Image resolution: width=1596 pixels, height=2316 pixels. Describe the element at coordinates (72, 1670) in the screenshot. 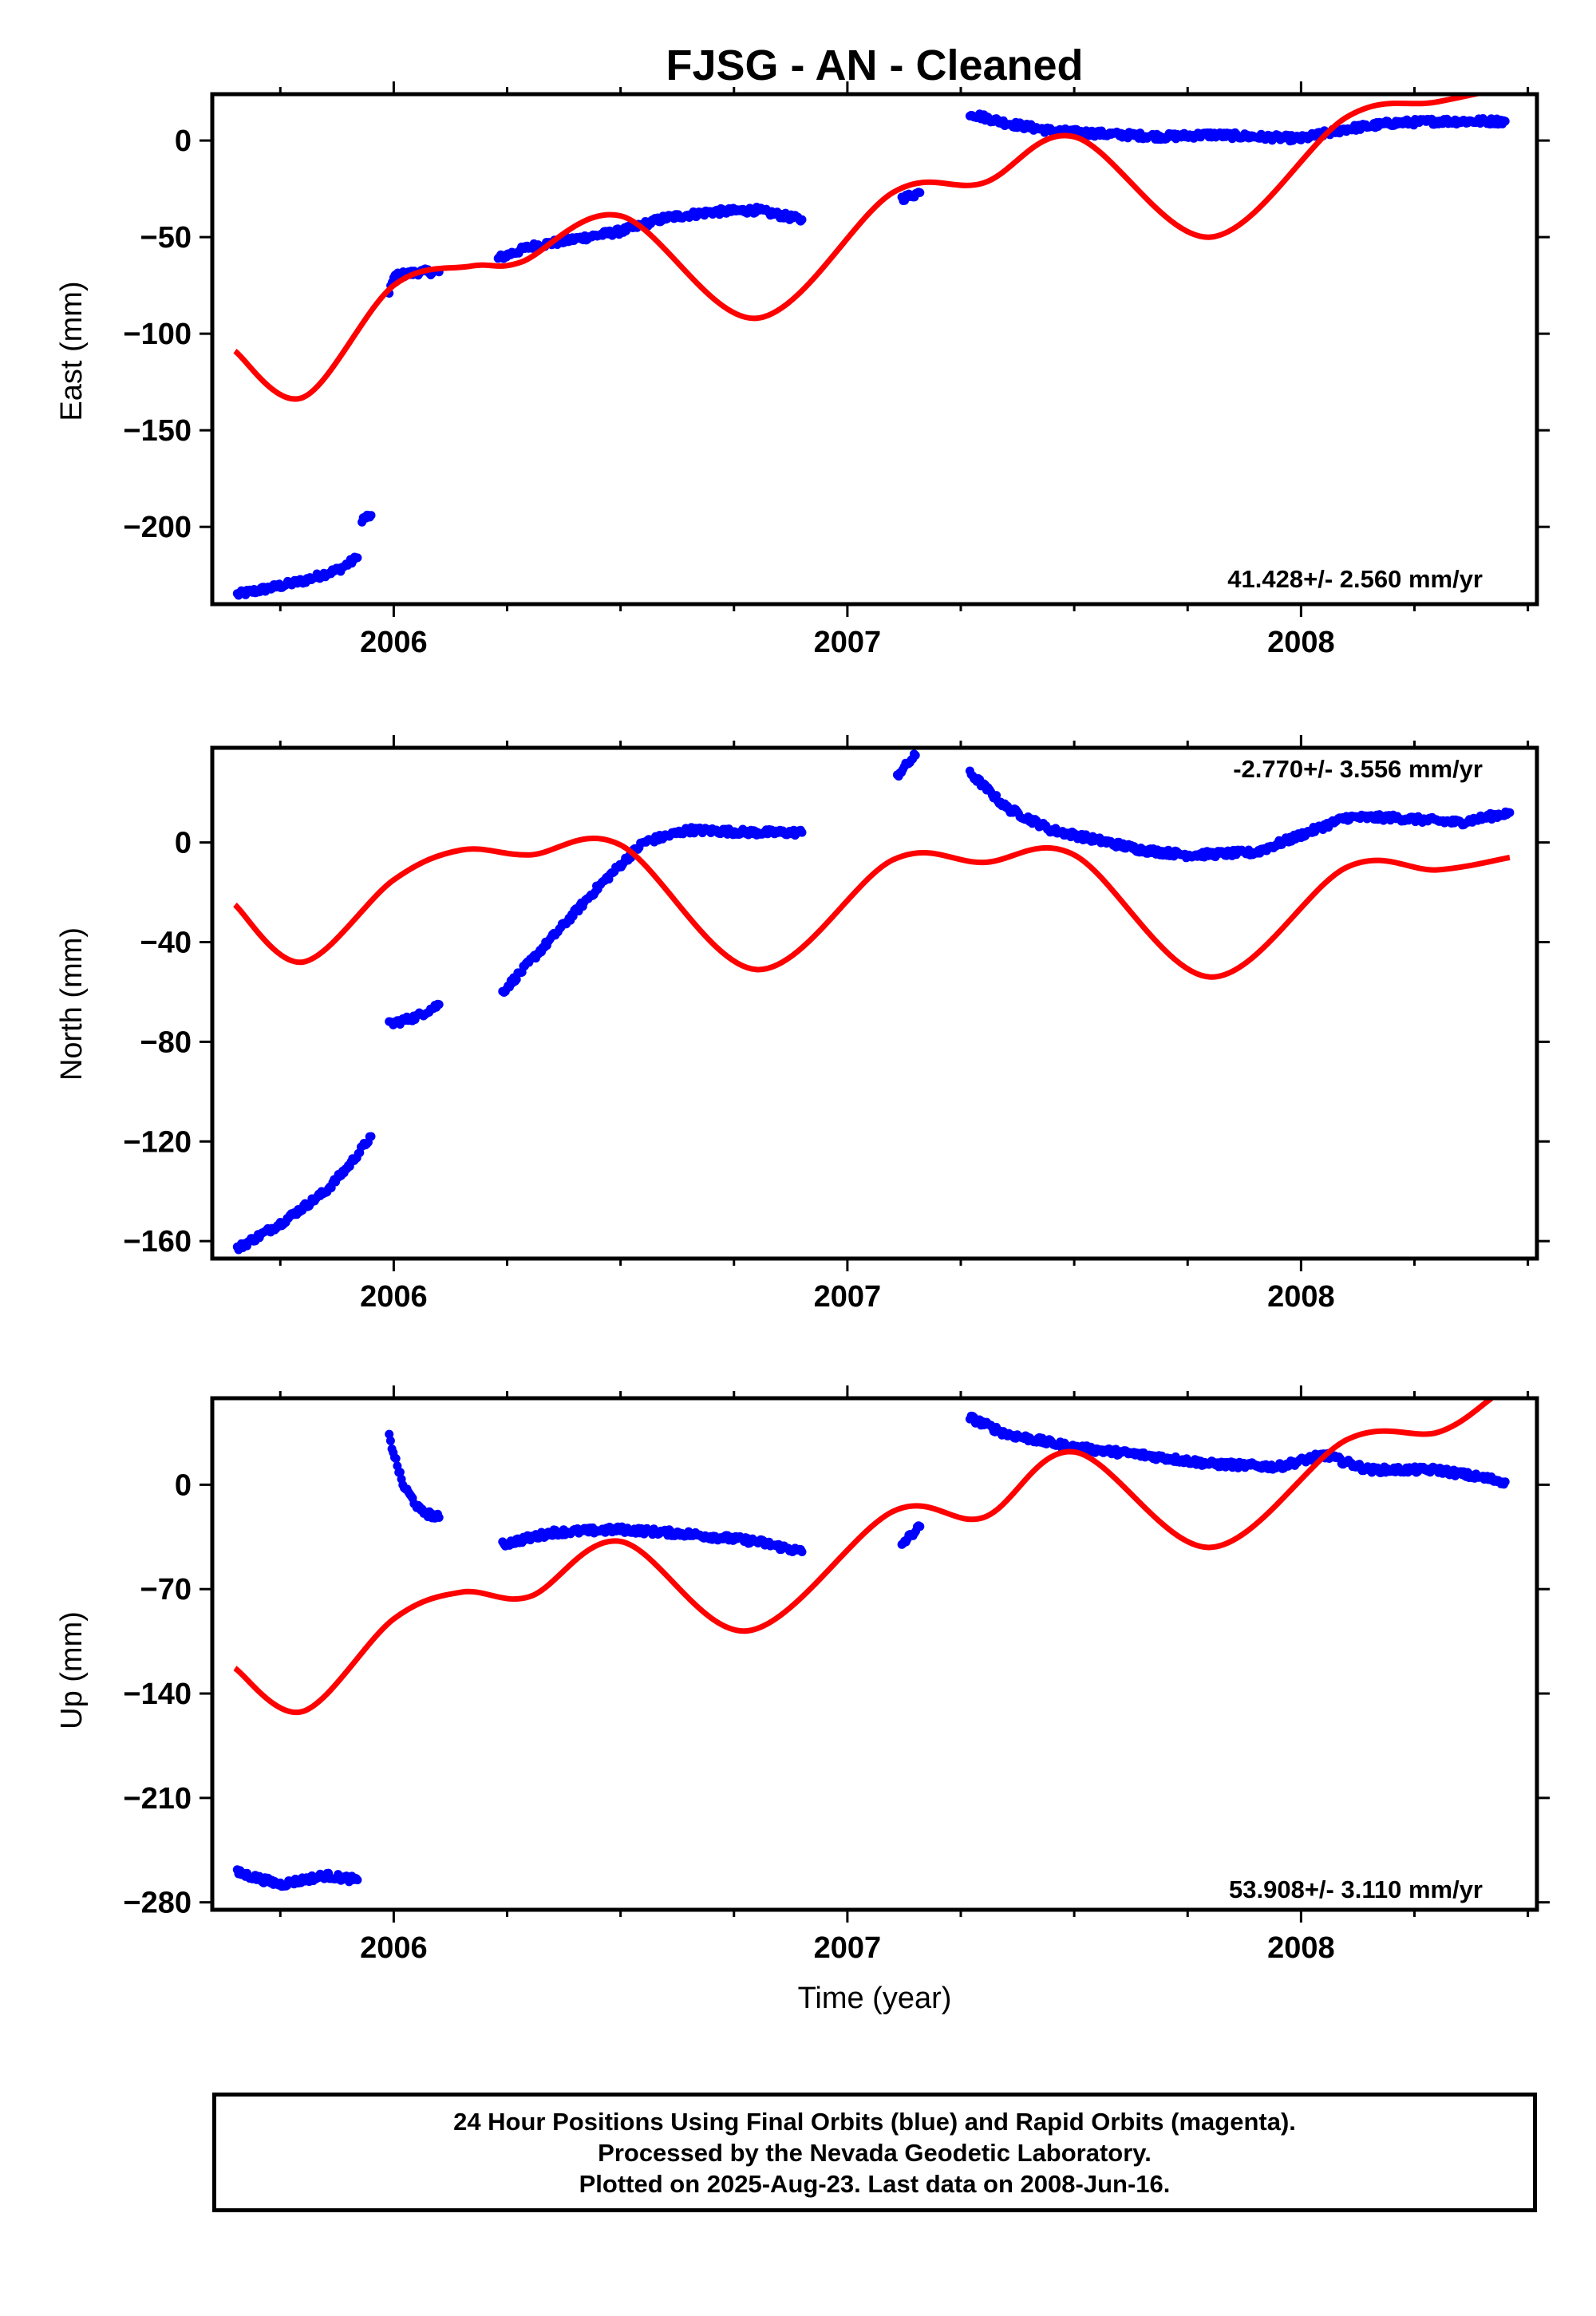

I see `up-ylabel: Up (mm)` at that location.